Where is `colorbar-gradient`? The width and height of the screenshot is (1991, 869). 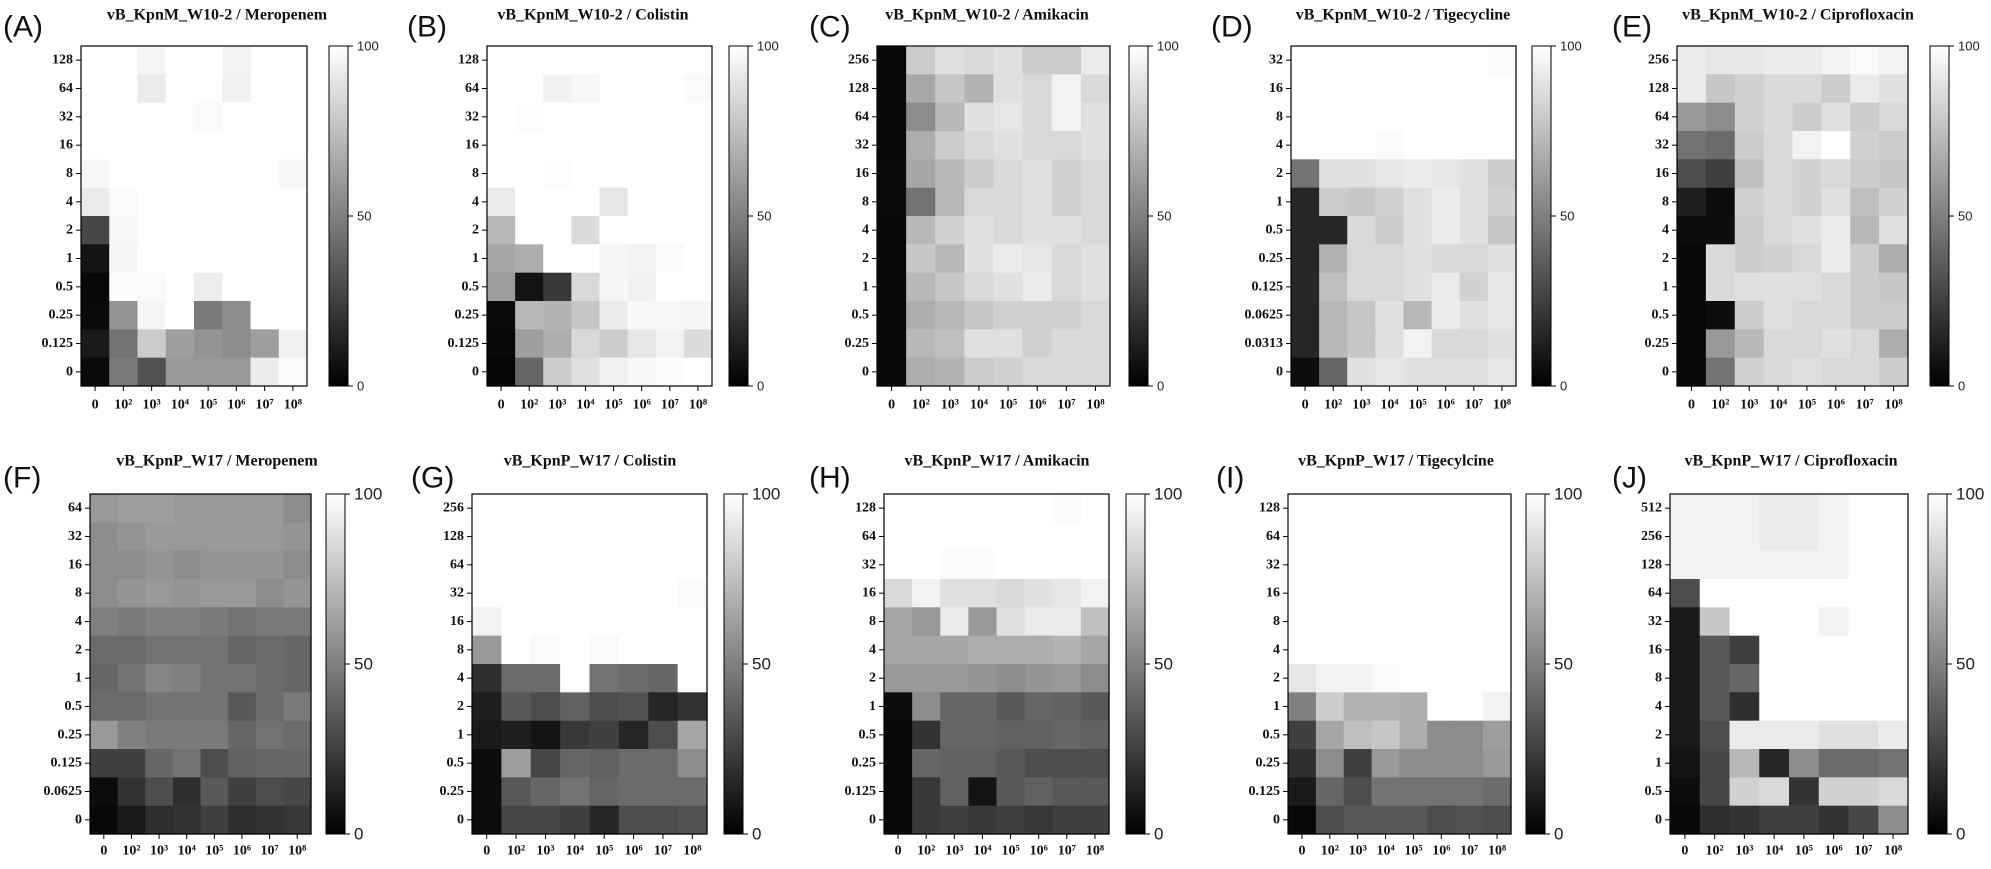 colorbar-gradient is located at coordinates (738, 216).